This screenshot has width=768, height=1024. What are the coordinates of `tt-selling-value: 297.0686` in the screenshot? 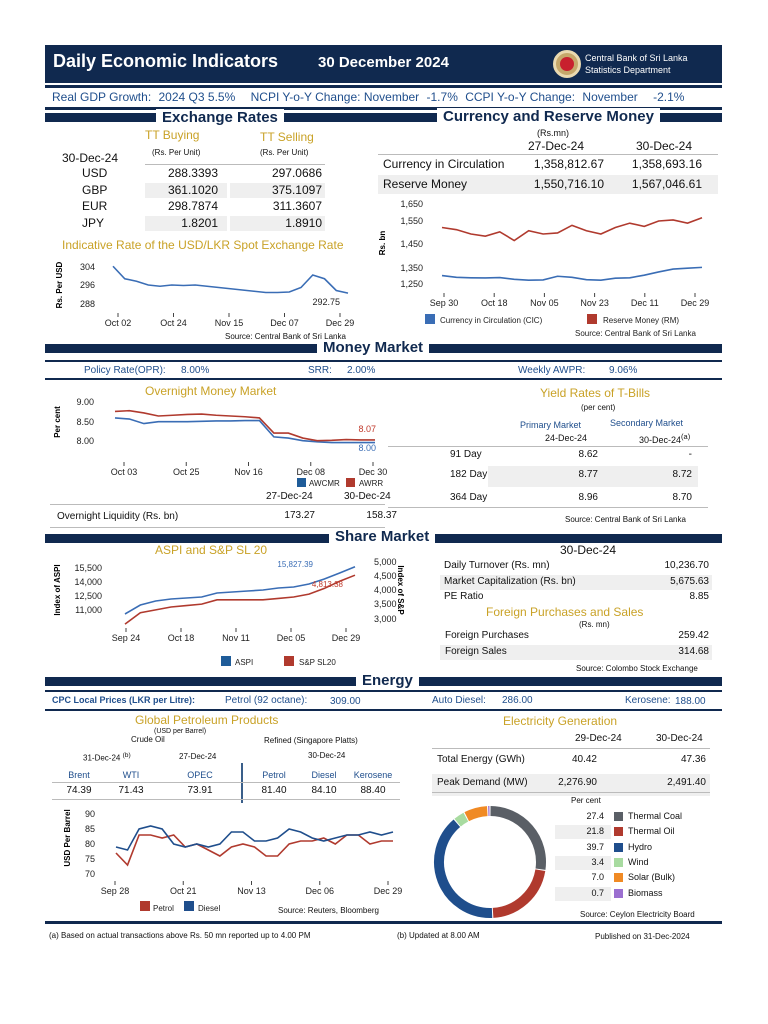 It's located at (296, 173).